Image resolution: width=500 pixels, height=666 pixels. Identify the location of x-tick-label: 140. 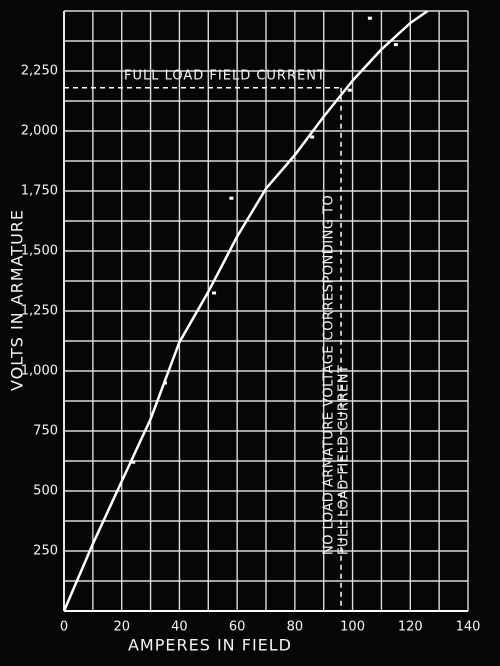
(468, 627).